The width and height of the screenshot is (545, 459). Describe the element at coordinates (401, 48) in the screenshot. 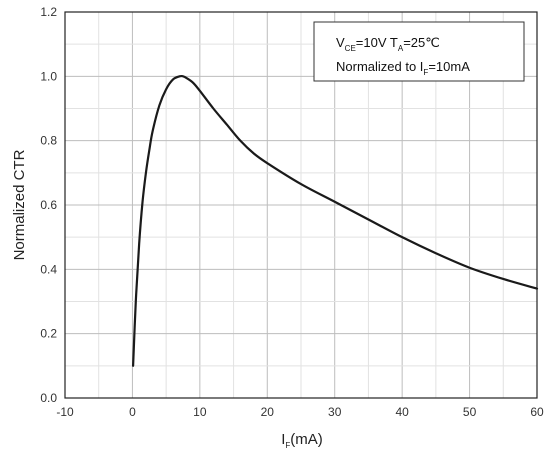

I see `annotation-subscript: A` at that location.